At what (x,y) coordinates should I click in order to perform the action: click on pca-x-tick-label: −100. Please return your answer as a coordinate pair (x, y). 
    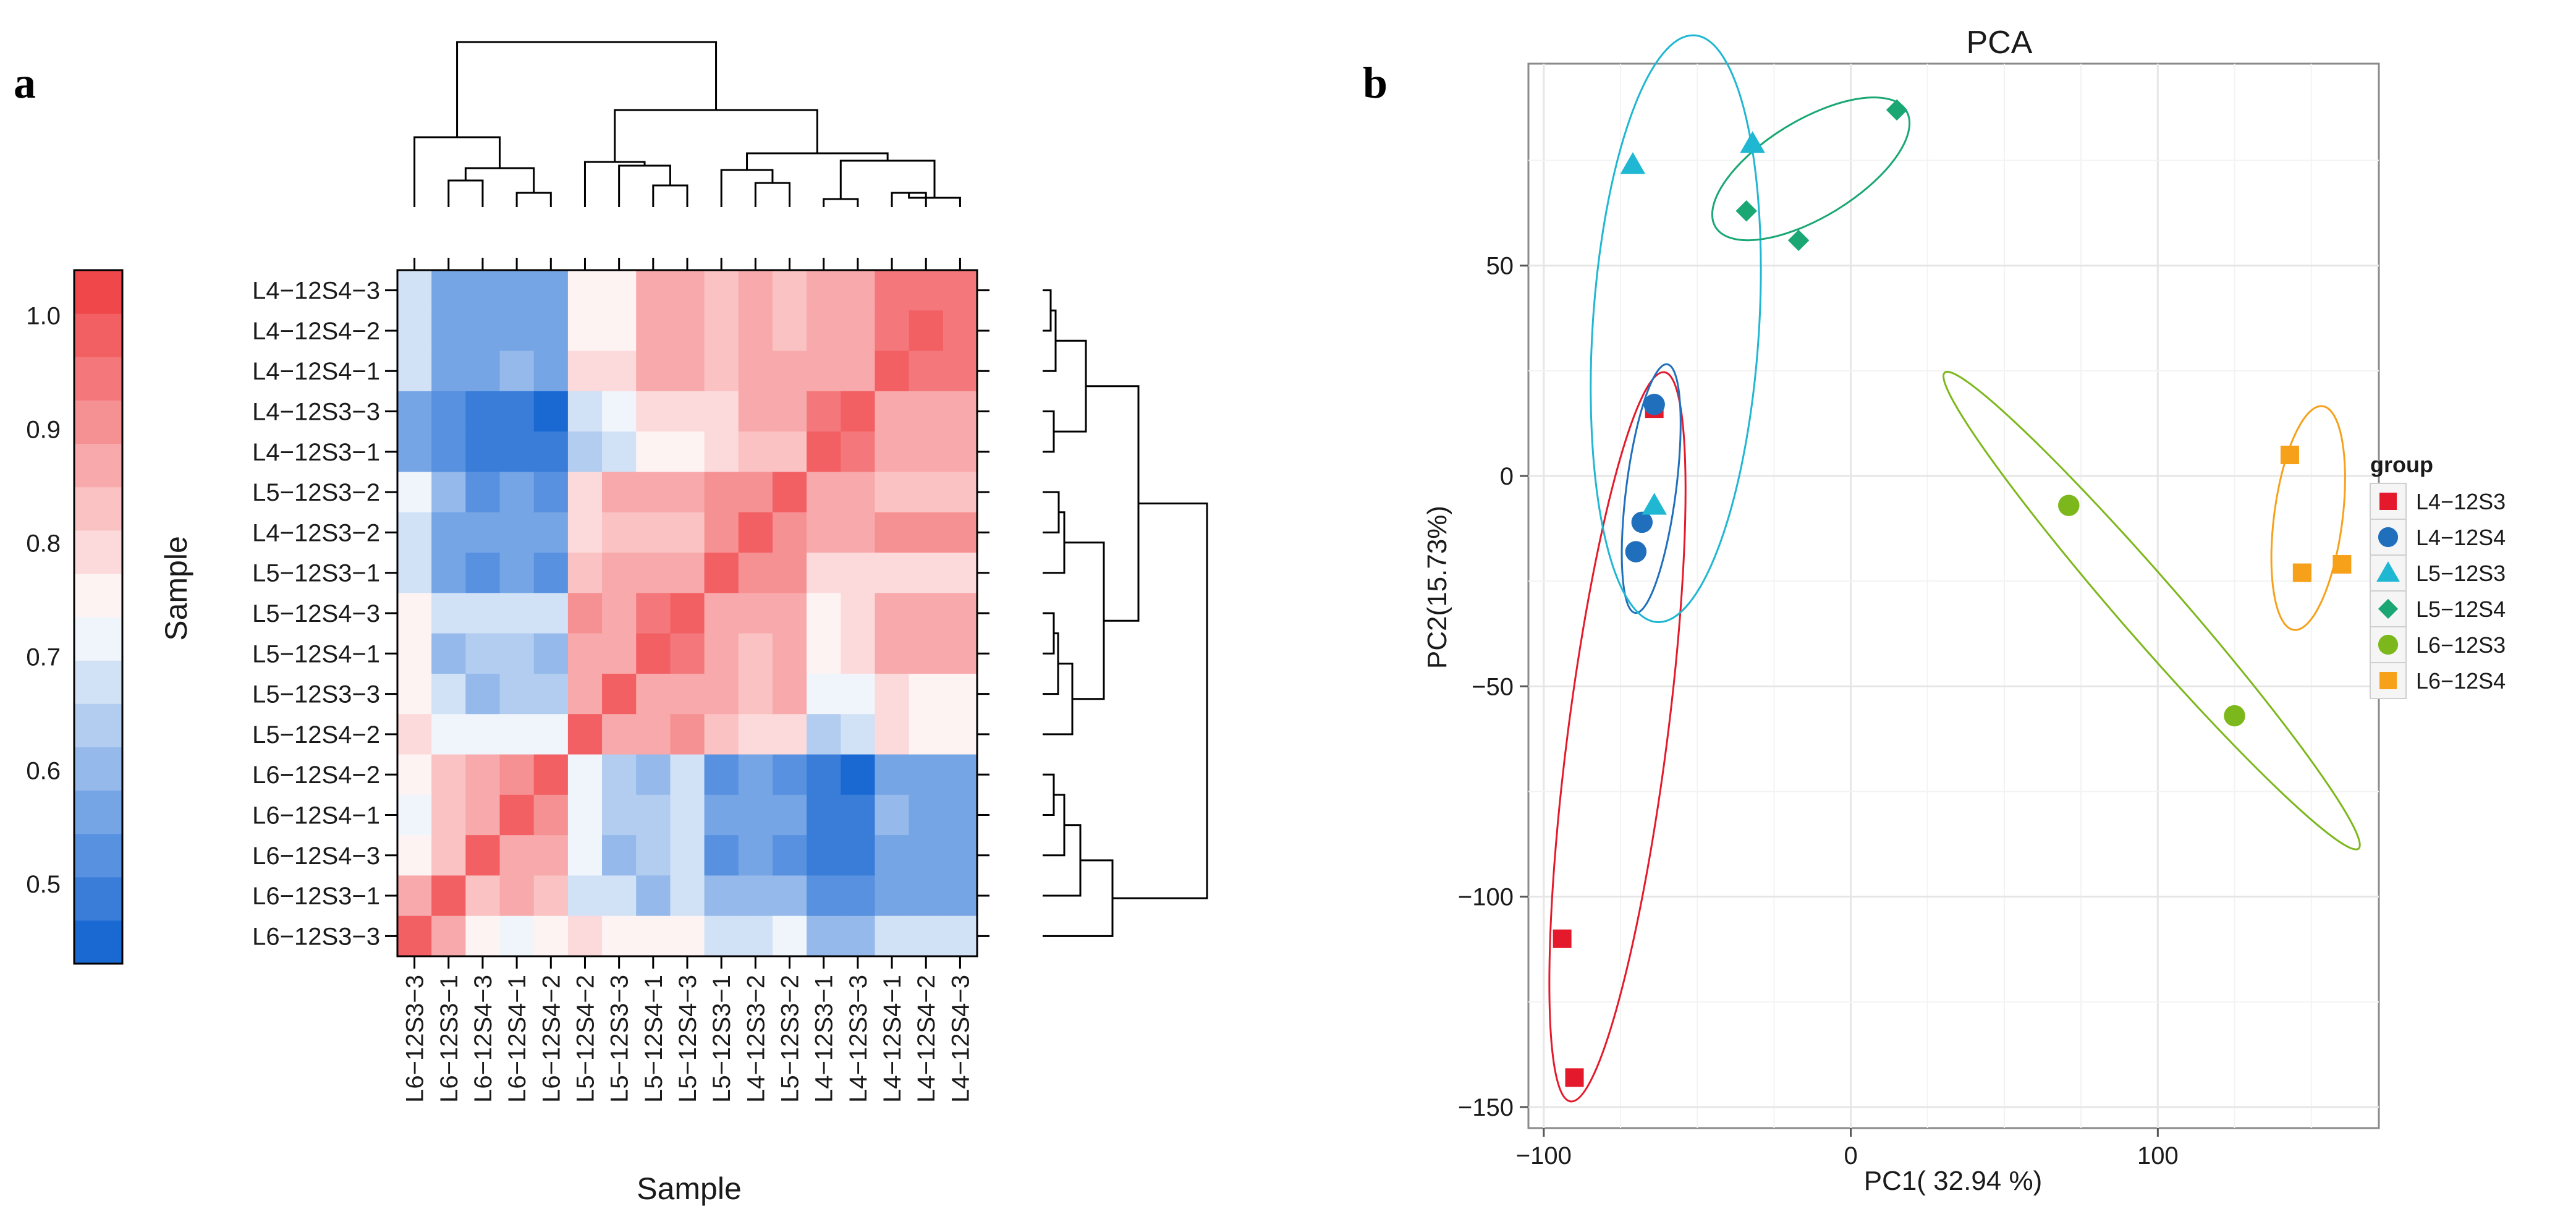
    Looking at the image, I should click on (1544, 1155).